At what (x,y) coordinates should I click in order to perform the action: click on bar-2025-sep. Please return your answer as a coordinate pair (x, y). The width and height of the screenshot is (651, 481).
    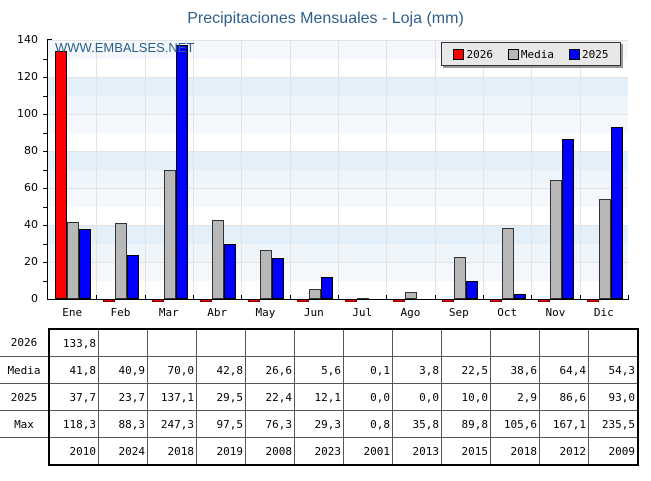
    Looking at the image, I should click on (471, 289).